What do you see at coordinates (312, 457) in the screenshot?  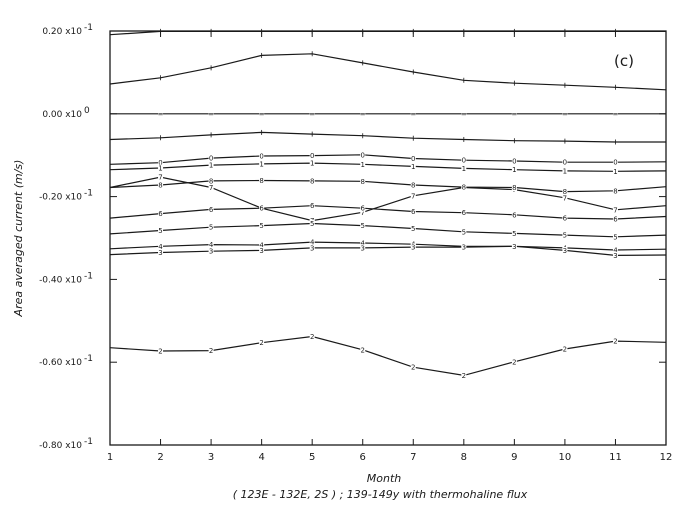 I see `x-tick-label: 5` at bounding box center [312, 457].